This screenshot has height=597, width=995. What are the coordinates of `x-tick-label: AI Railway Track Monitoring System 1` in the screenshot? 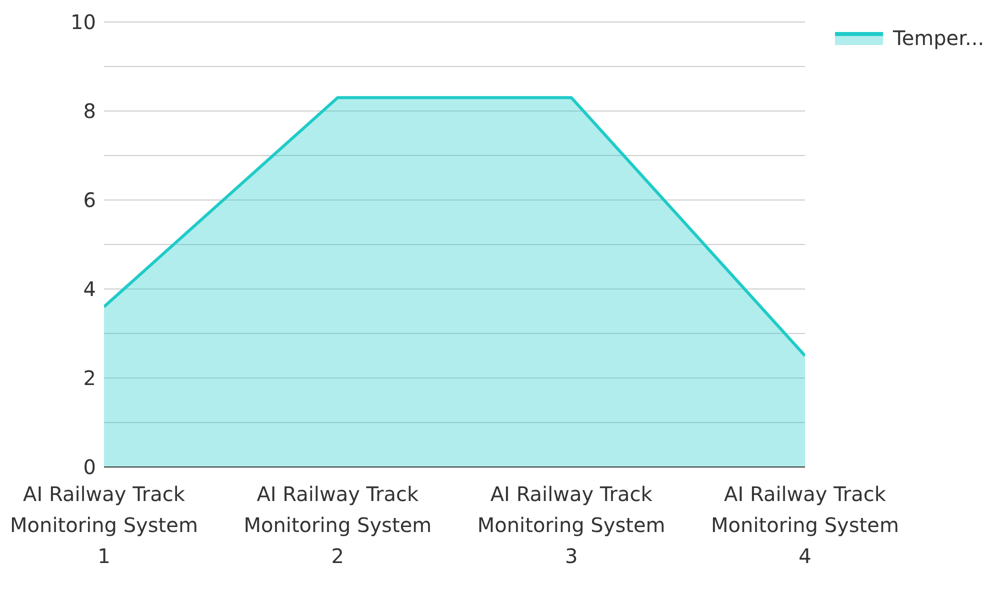 It's located at (104, 525).